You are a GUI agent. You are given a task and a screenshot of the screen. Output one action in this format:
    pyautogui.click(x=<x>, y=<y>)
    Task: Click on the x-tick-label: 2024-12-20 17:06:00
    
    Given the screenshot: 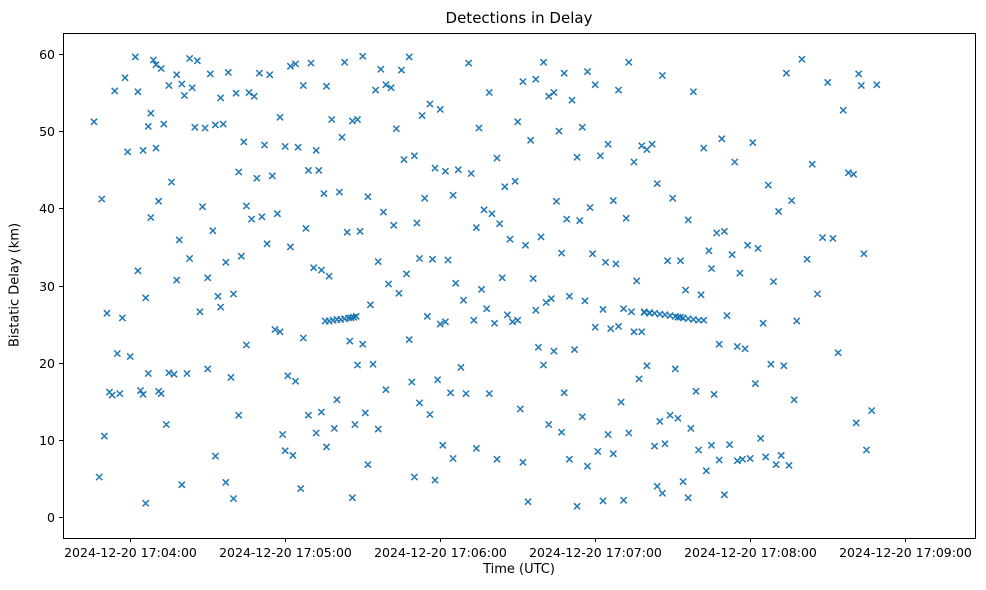 What is the action you would take?
    pyautogui.click(x=440, y=552)
    